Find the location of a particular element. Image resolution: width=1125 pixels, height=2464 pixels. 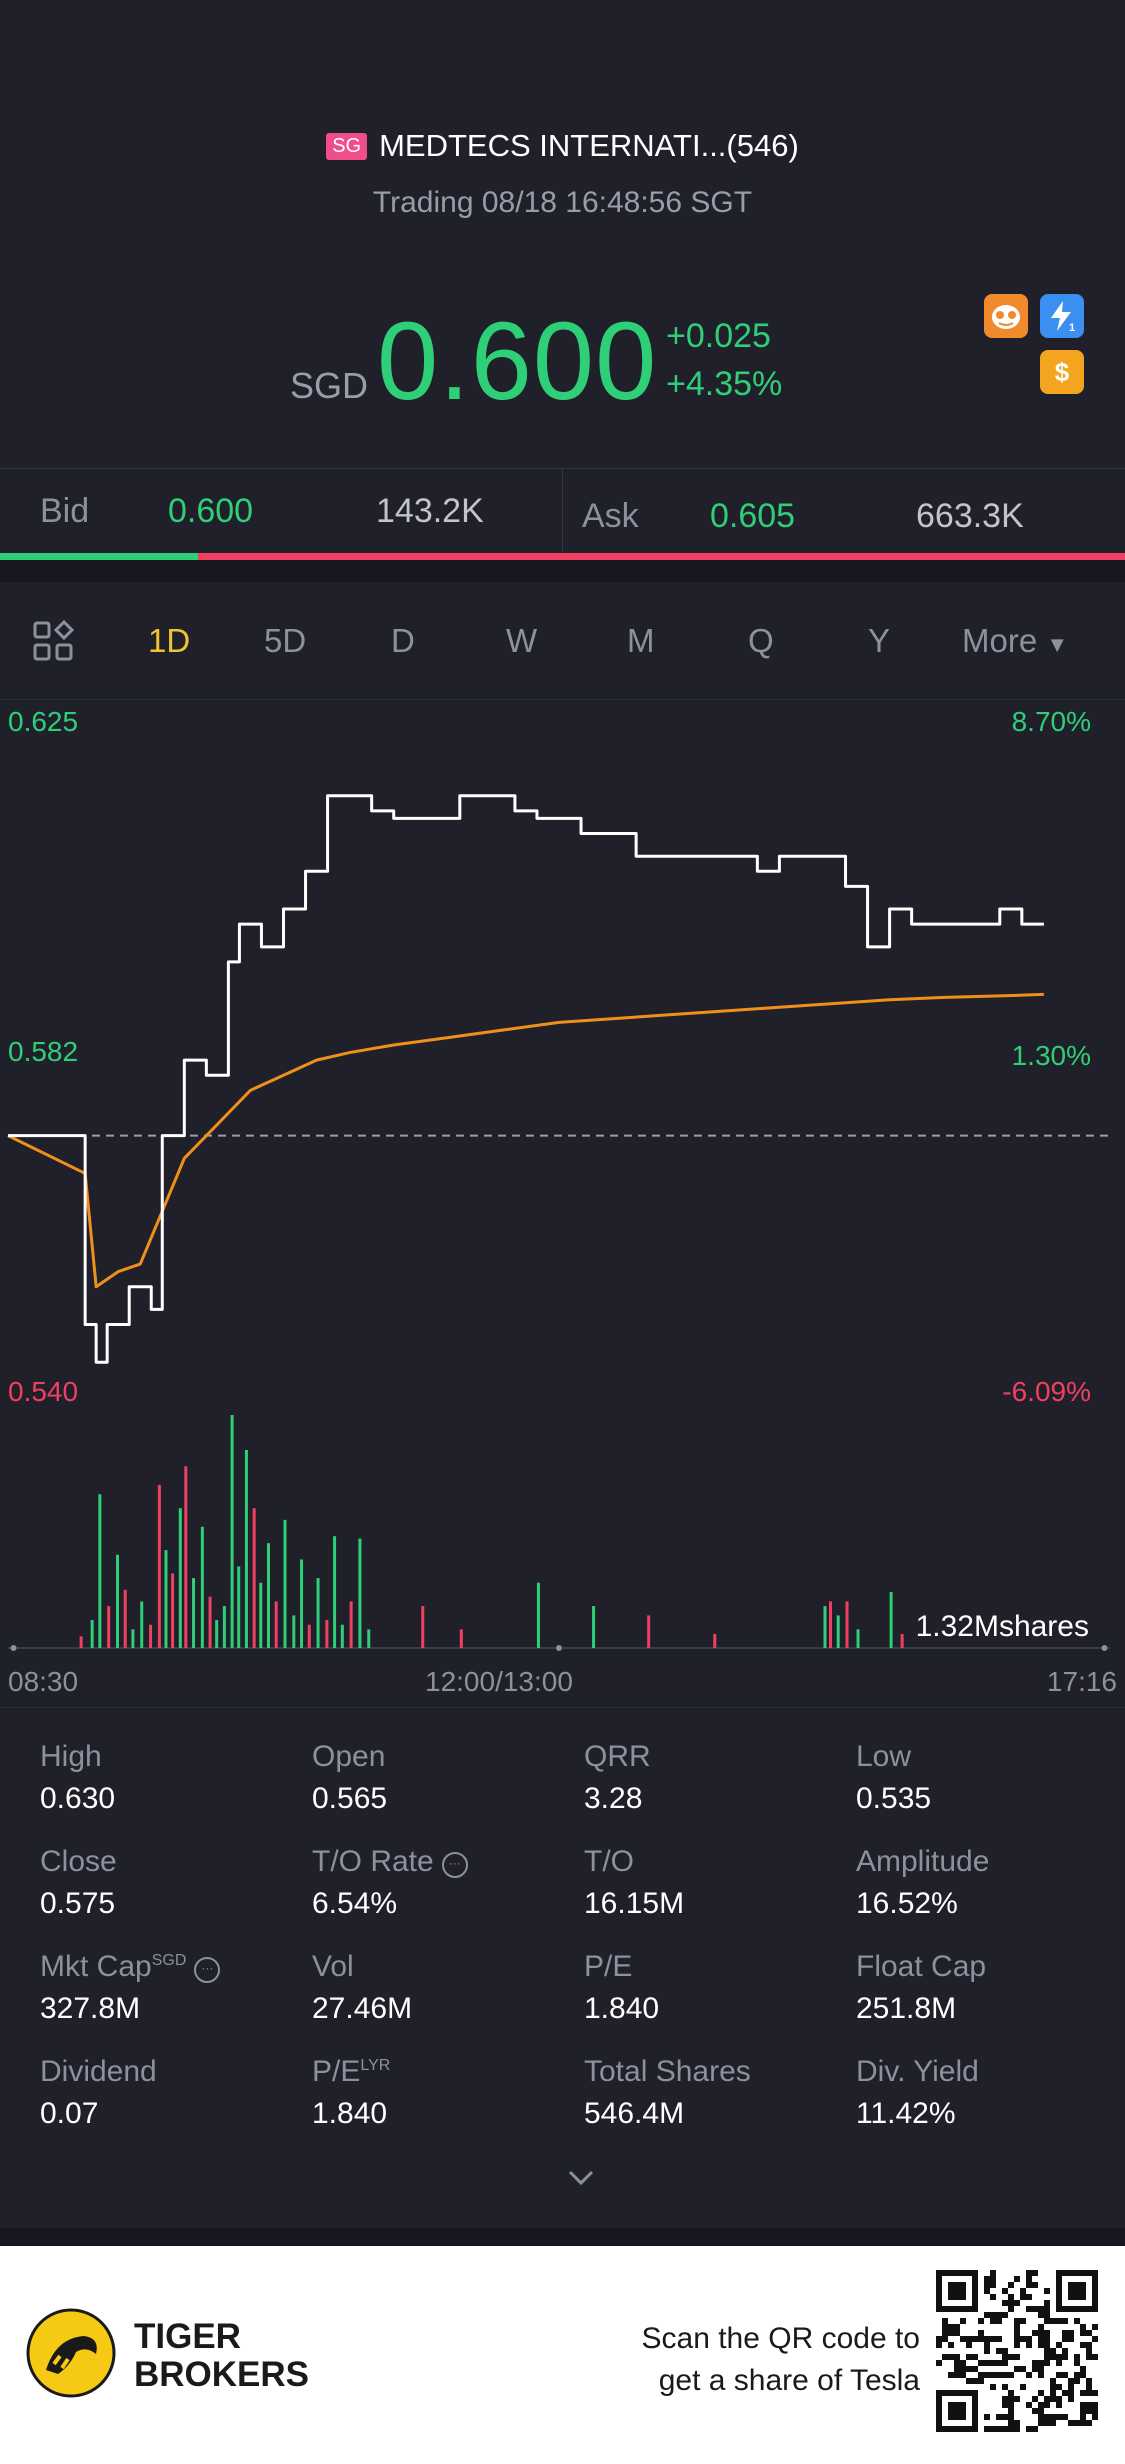

stat-value: 3.28 is located at coordinates (613, 1798).